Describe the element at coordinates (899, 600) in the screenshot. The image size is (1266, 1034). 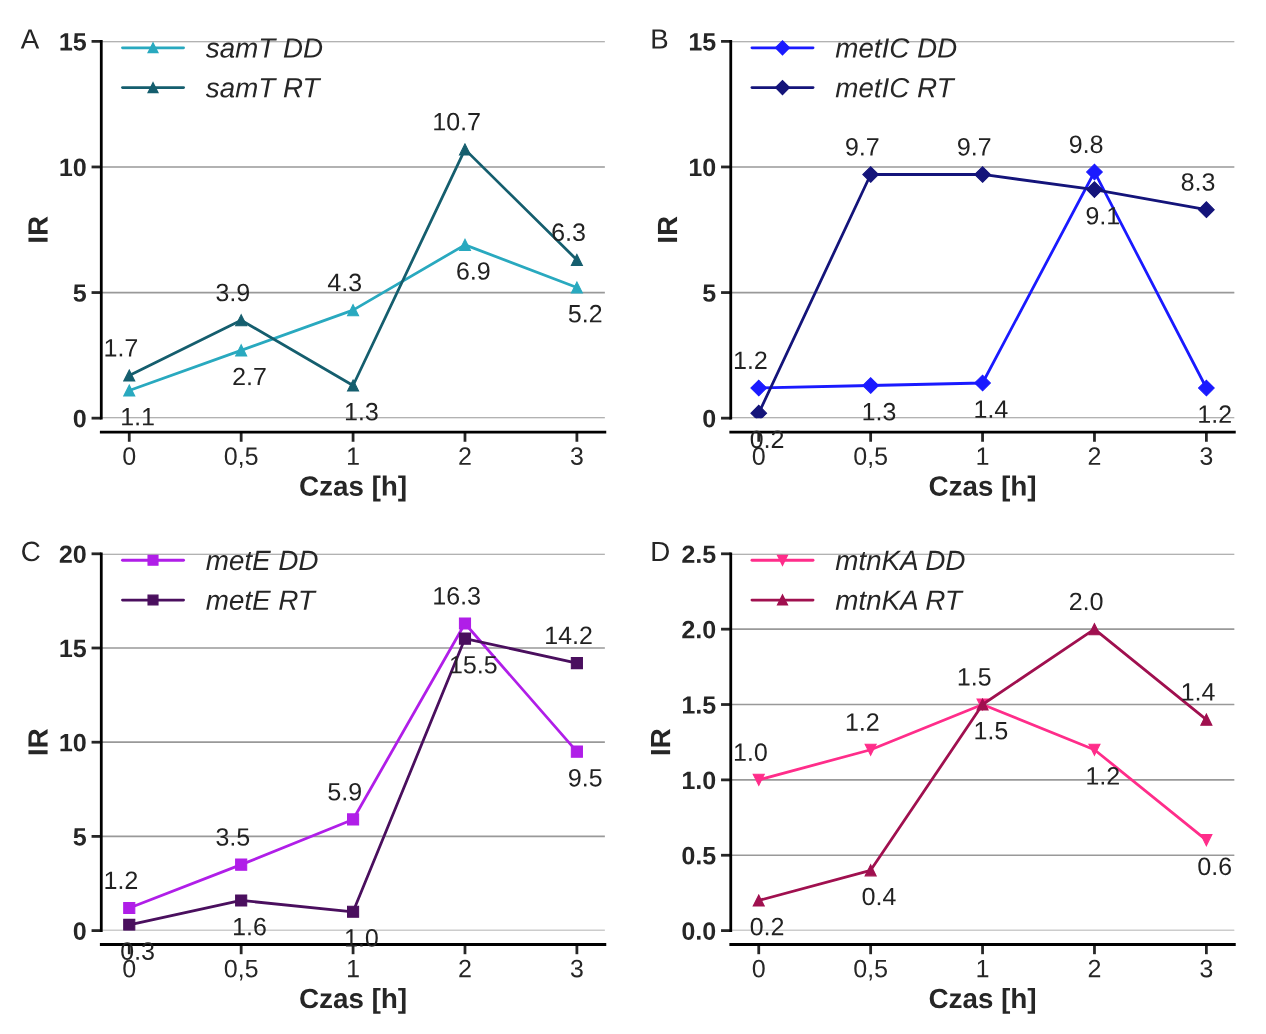
I see `legend-label: mtnKA RT` at that location.